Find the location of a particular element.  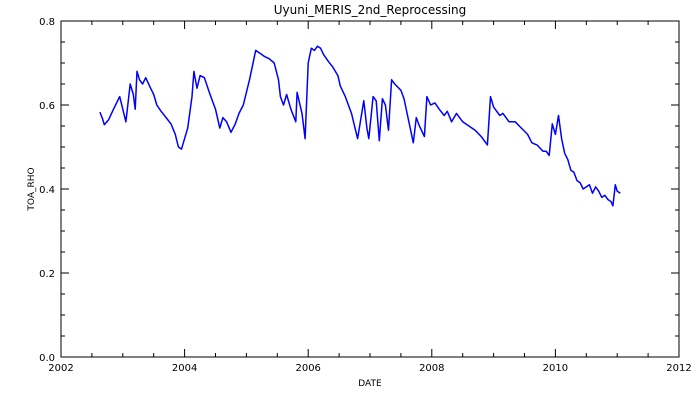

y-tick-label: 0.2 is located at coordinates (47, 274).